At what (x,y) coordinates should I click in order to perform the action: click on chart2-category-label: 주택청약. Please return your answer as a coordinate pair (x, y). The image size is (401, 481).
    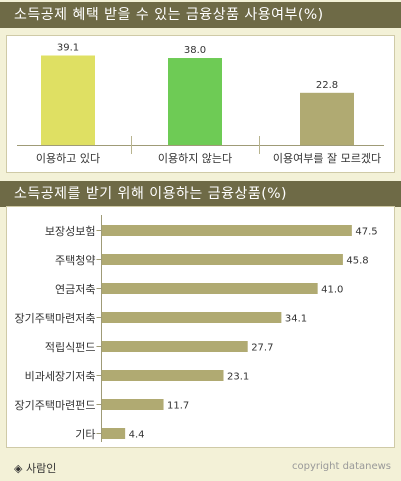
    Looking at the image, I should click on (75, 260).